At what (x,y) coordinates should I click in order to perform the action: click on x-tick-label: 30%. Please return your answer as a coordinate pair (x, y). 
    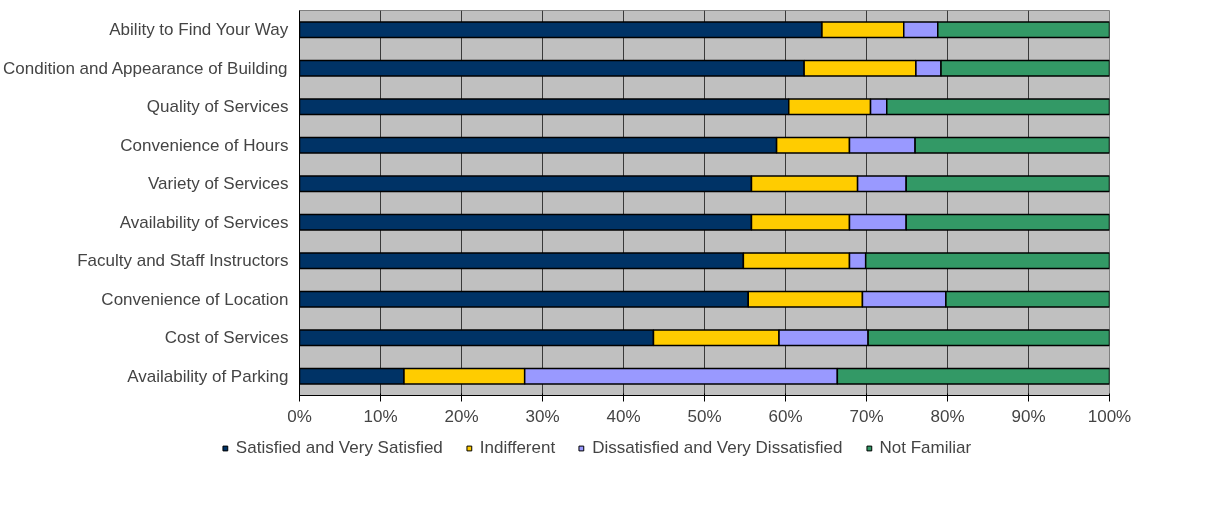
    Looking at the image, I should click on (542, 416).